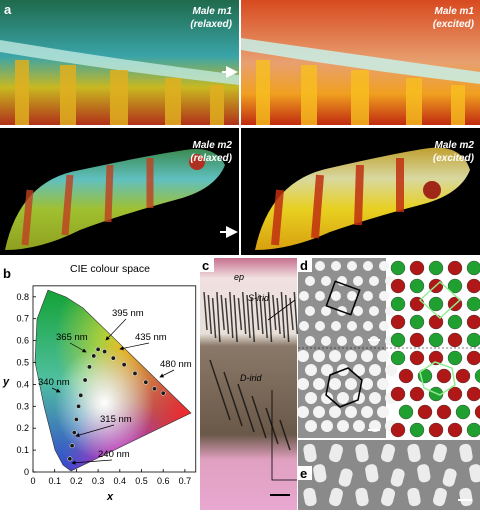  I want to click on photo-title: Male m1, so click(455, 11).